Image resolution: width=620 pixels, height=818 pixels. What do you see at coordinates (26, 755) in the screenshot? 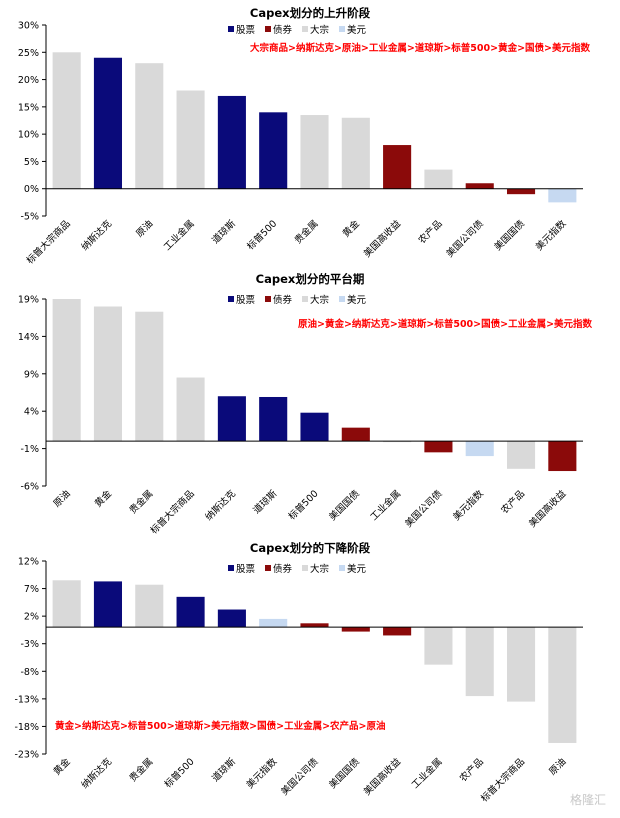
I see `y-tick-label: -23%` at bounding box center [26, 755].